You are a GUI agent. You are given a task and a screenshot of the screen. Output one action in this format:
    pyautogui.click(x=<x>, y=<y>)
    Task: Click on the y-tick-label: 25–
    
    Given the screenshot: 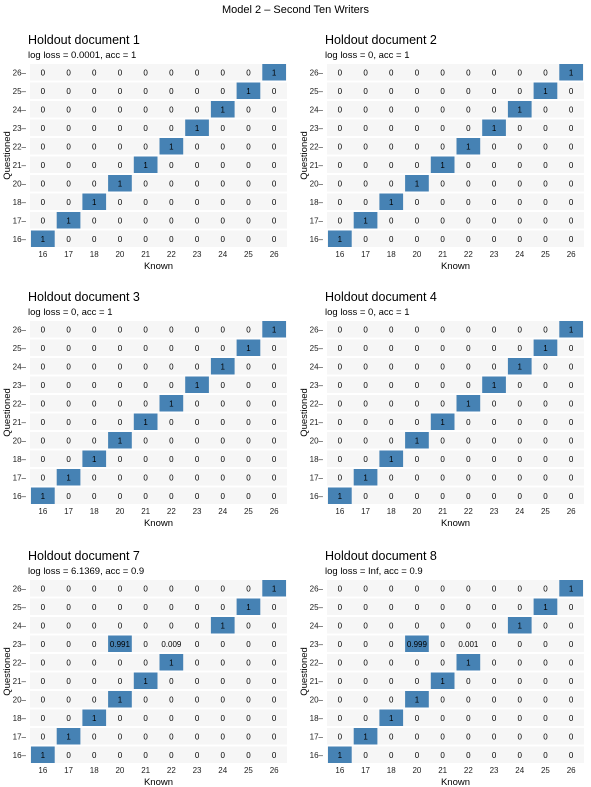 What is the action you would take?
    pyautogui.click(x=20, y=607)
    